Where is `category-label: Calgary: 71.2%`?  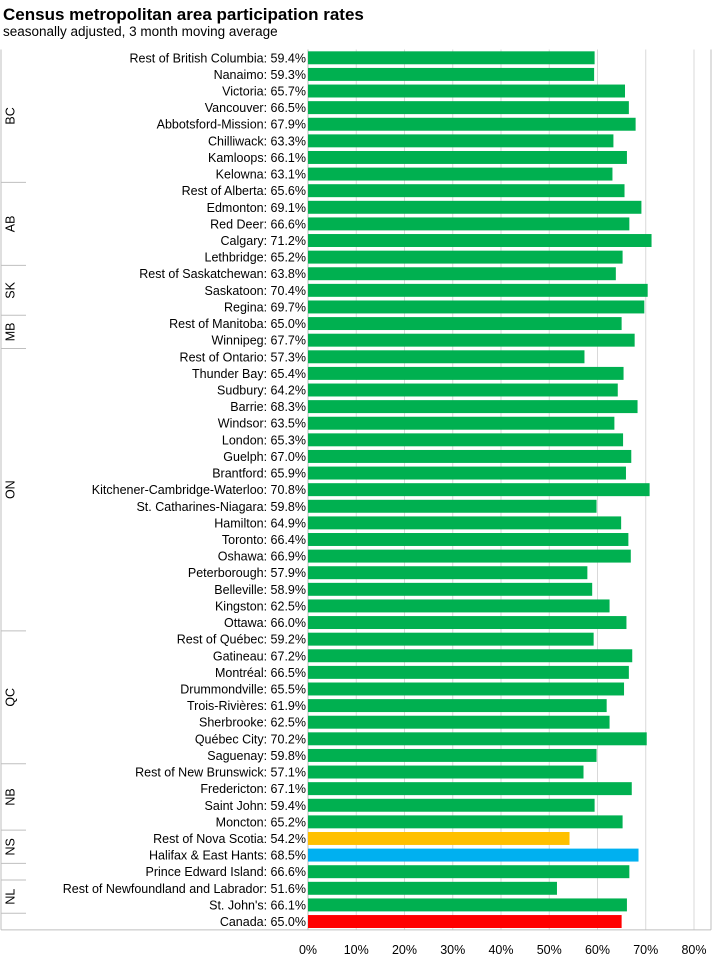
category-label: Calgary: 71.2% is located at coordinates (263, 241).